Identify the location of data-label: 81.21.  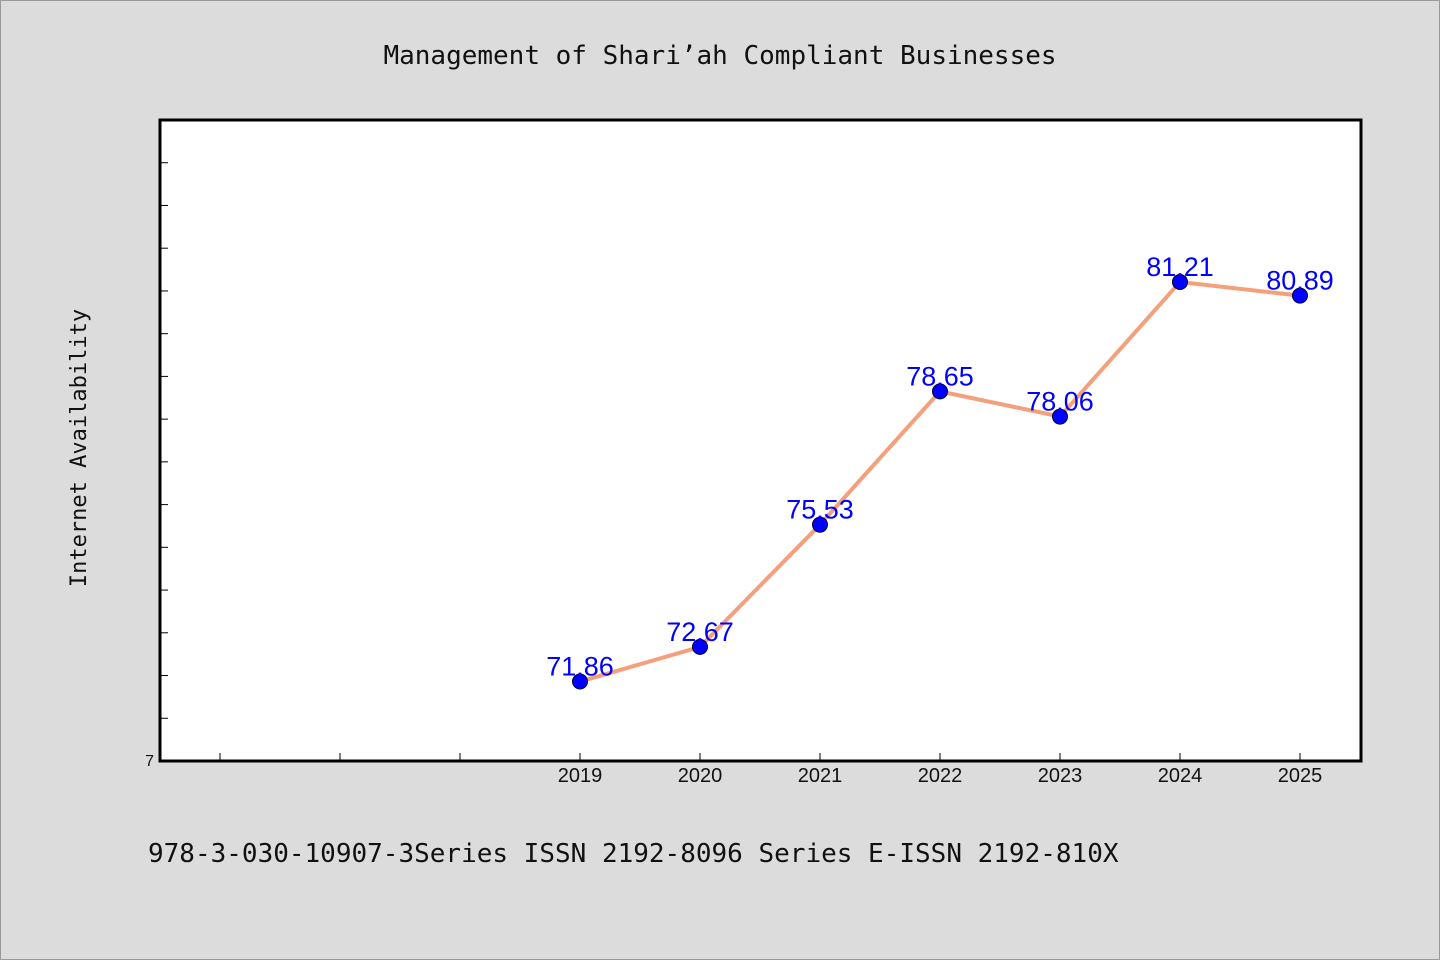
(1180, 267).